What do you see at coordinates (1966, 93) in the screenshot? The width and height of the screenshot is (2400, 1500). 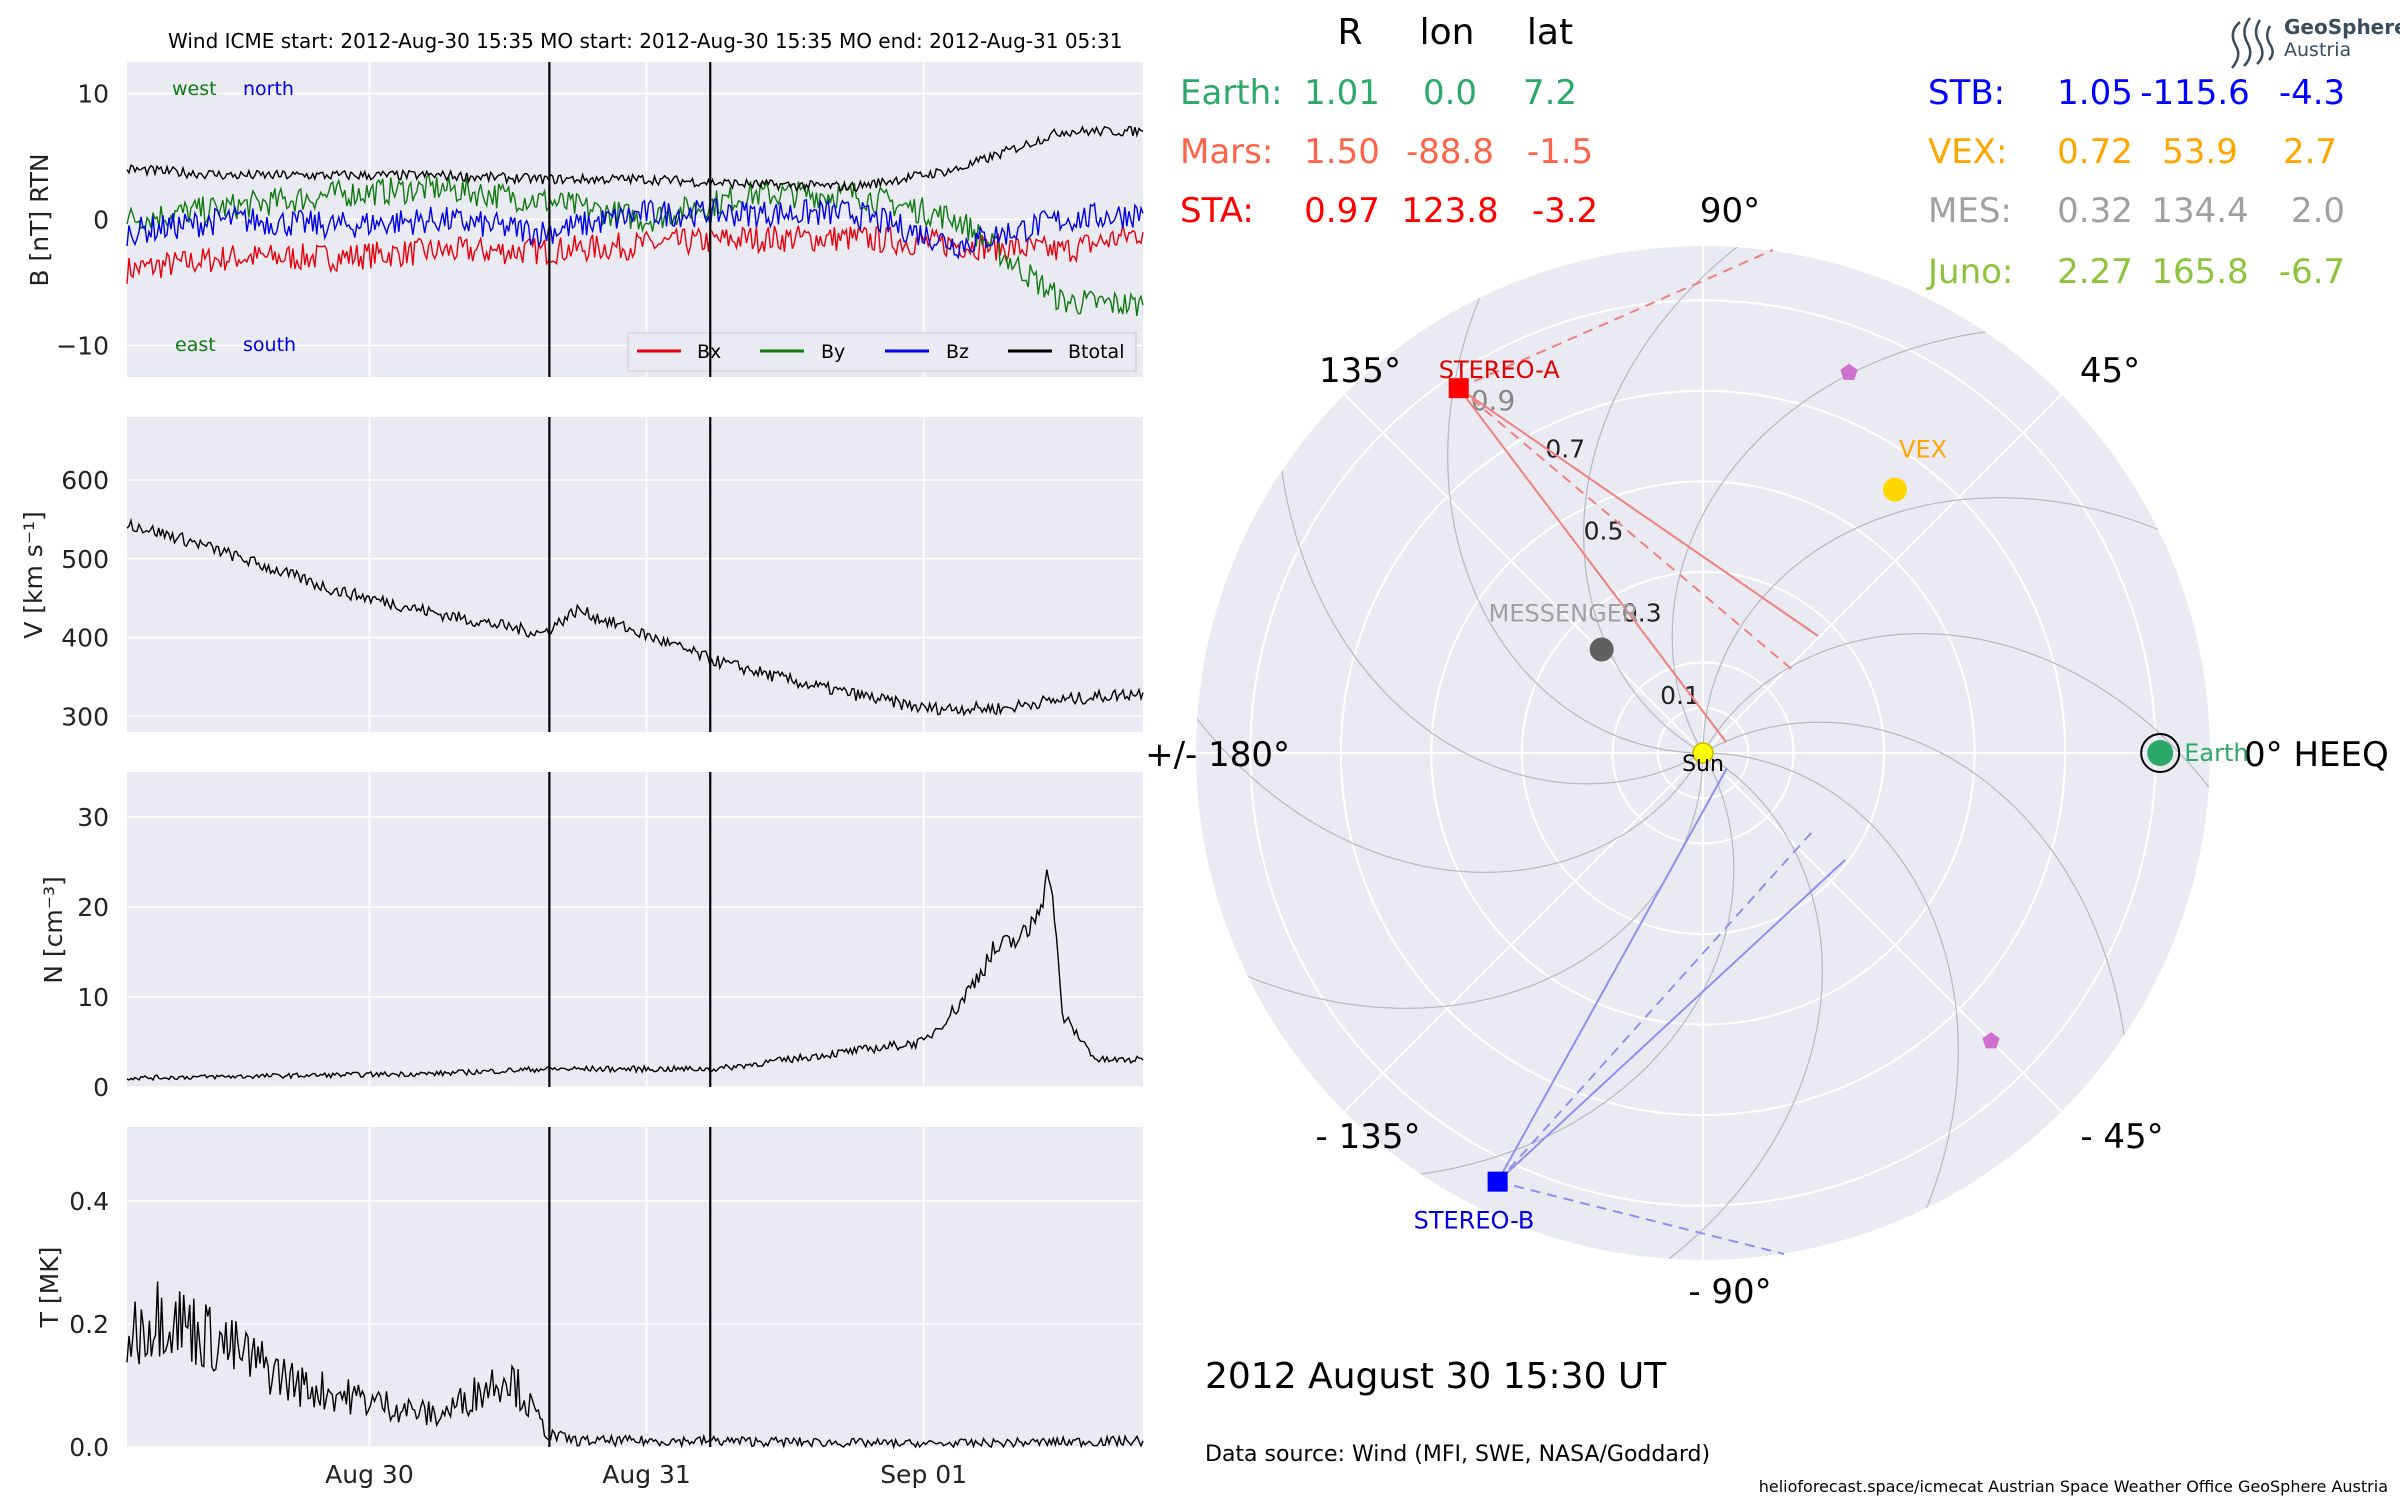 I see `row-name: STB:` at bounding box center [1966, 93].